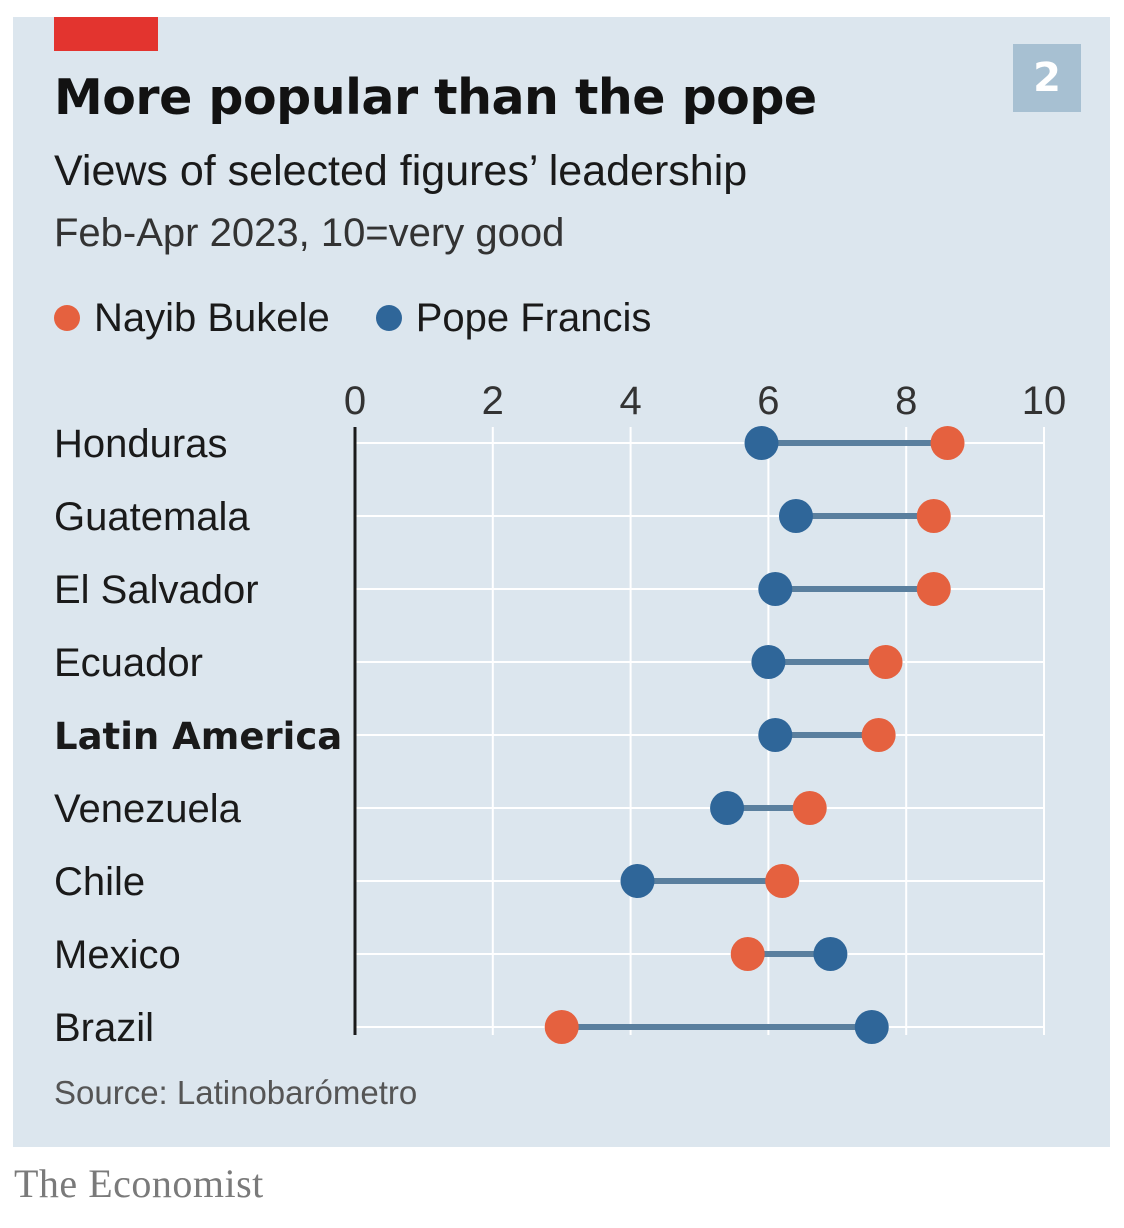  Describe the element at coordinates (1047, 78) in the screenshot. I see `chart-number-badge: 2` at that location.